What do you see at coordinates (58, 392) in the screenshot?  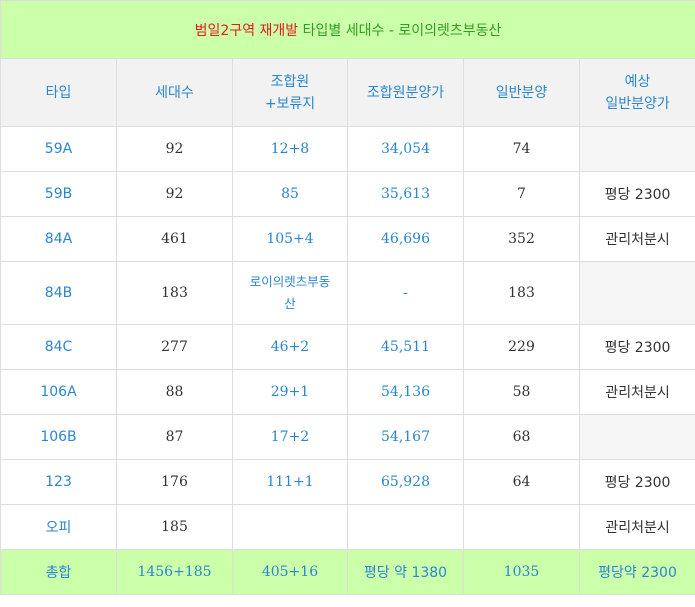 I see `cell-type: 106A` at bounding box center [58, 392].